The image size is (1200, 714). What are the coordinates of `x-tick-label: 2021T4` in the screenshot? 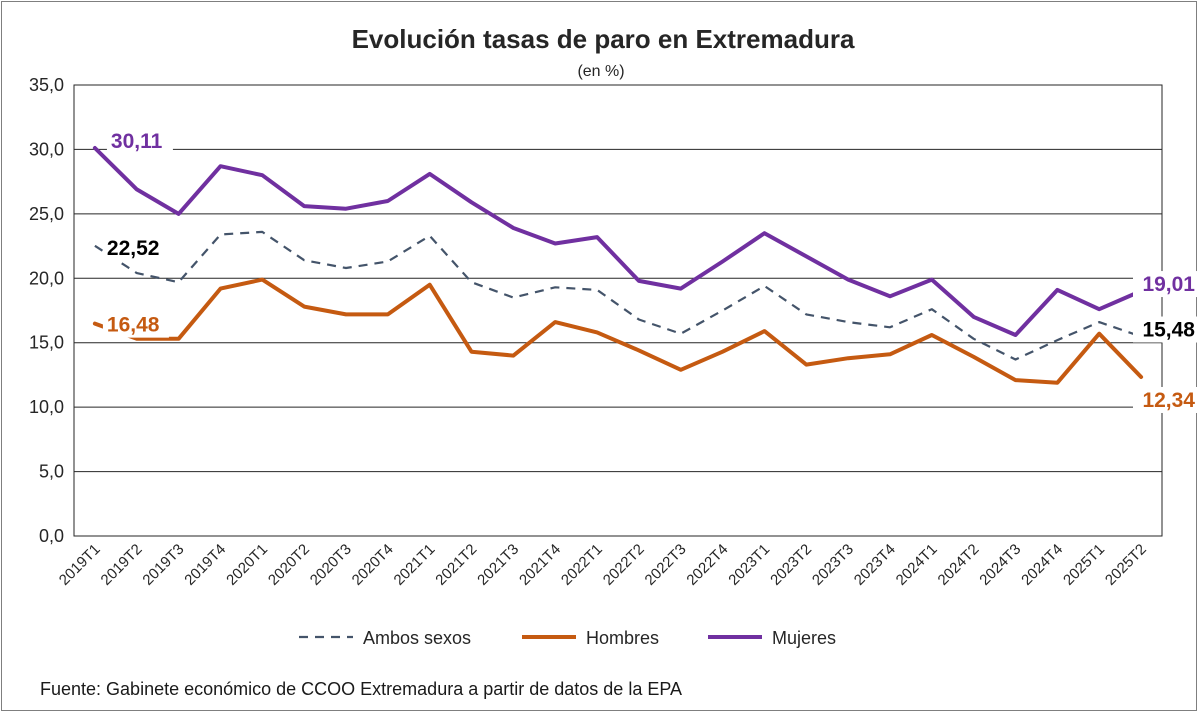 It's located at (540, 565).